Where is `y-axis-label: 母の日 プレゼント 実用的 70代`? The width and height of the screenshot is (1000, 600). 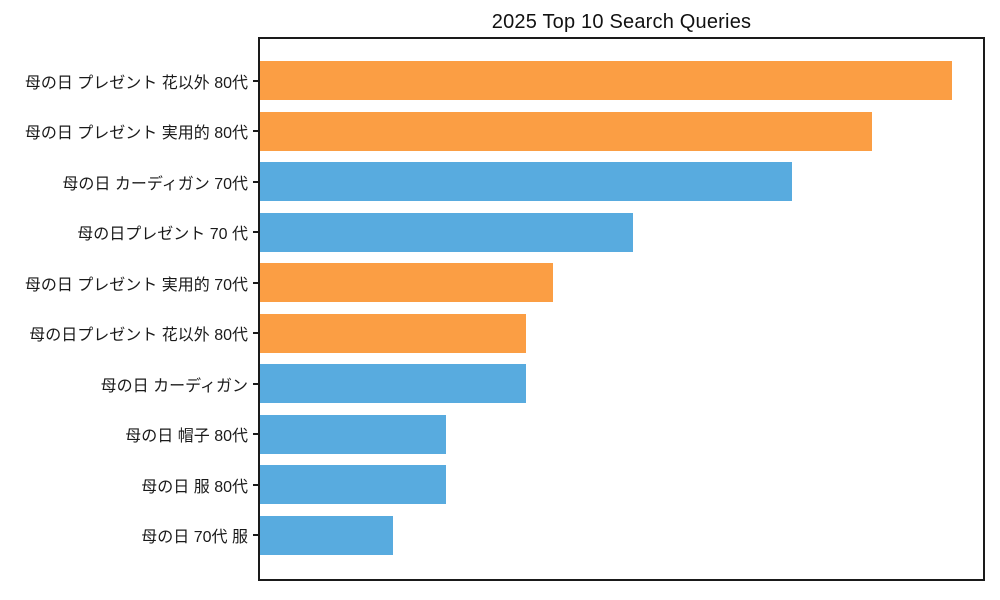
y-axis-label: 母の日 プレゼント 実用的 70代 is located at coordinates (136, 285).